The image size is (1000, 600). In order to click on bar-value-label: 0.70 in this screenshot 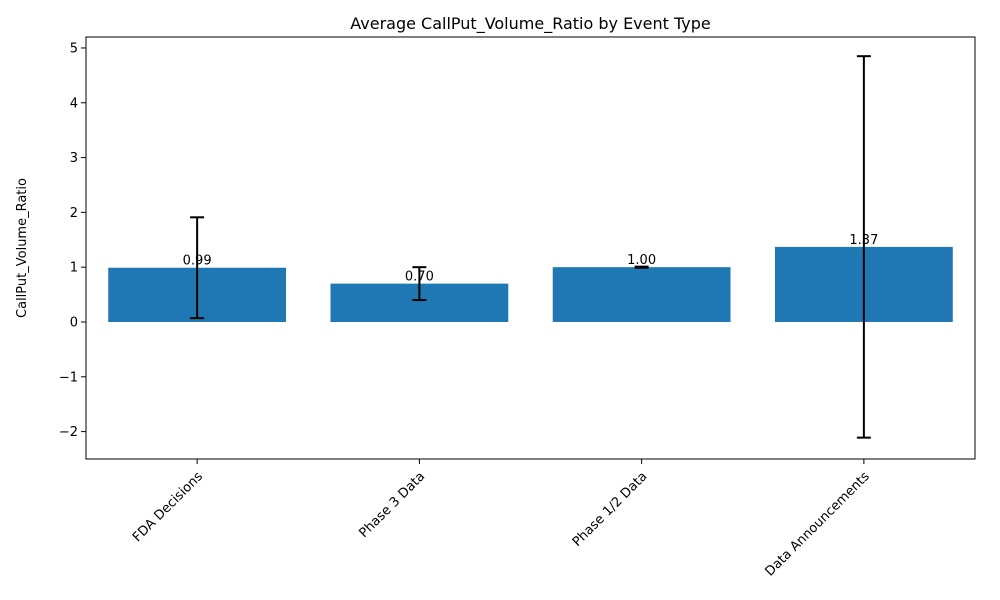, I will do `click(419, 277)`.